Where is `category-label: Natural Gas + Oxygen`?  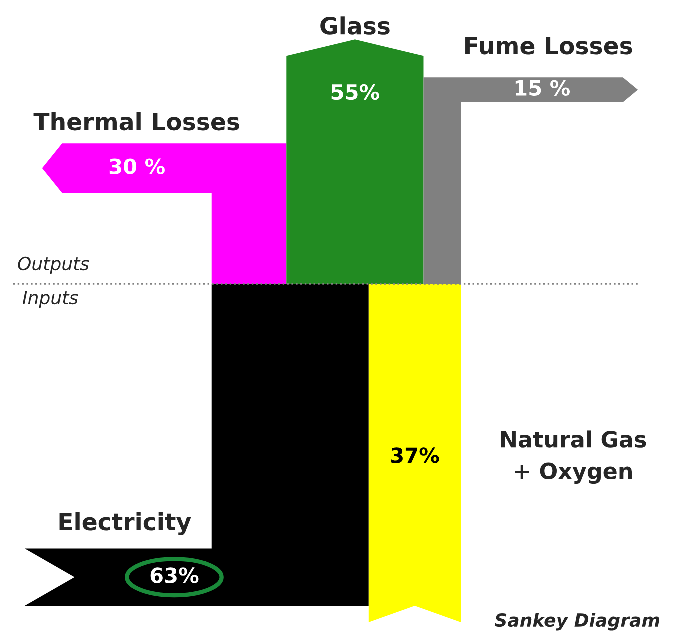 category-label: Natural Gas + Oxygen is located at coordinates (573, 457).